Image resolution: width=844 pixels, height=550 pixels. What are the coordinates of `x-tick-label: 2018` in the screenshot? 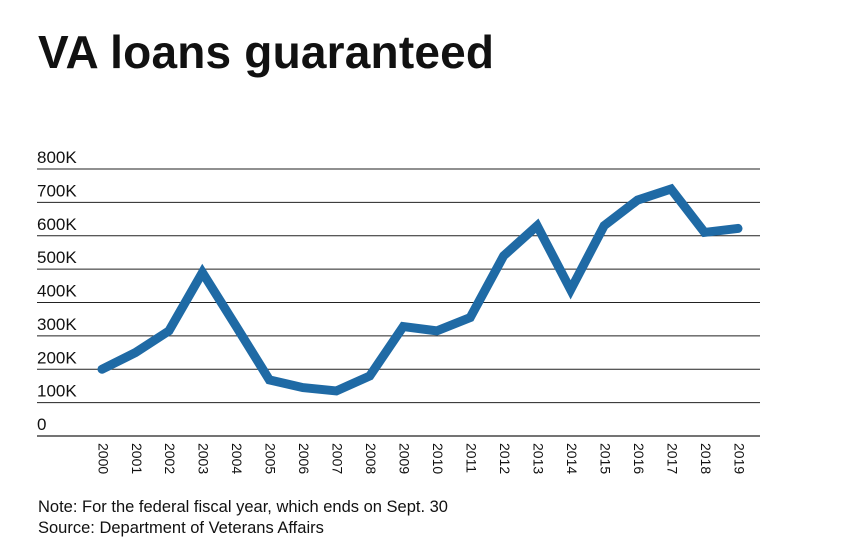 It's located at (706, 458).